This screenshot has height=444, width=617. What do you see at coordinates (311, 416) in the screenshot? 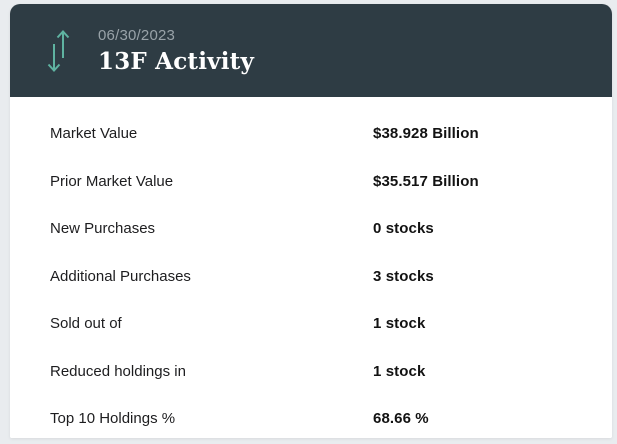
I see `stat-row-top10-holdings: Top 10 Holdings % 68.66 %` at bounding box center [311, 416].